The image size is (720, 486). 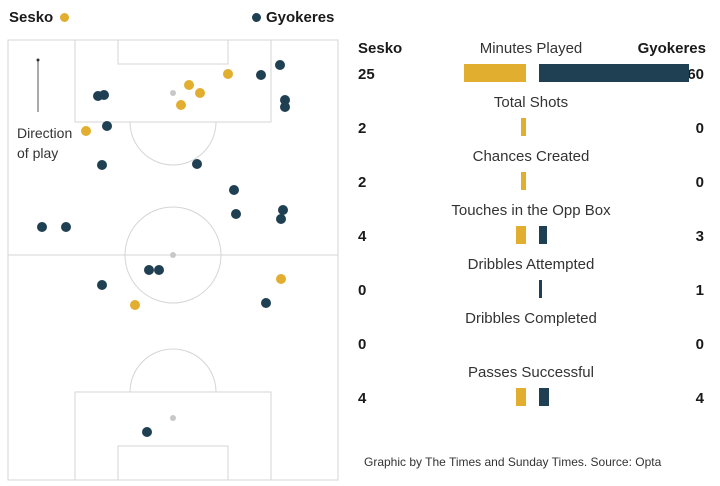 I want to click on legend-sesko-label: Sesko, so click(x=31, y=17).